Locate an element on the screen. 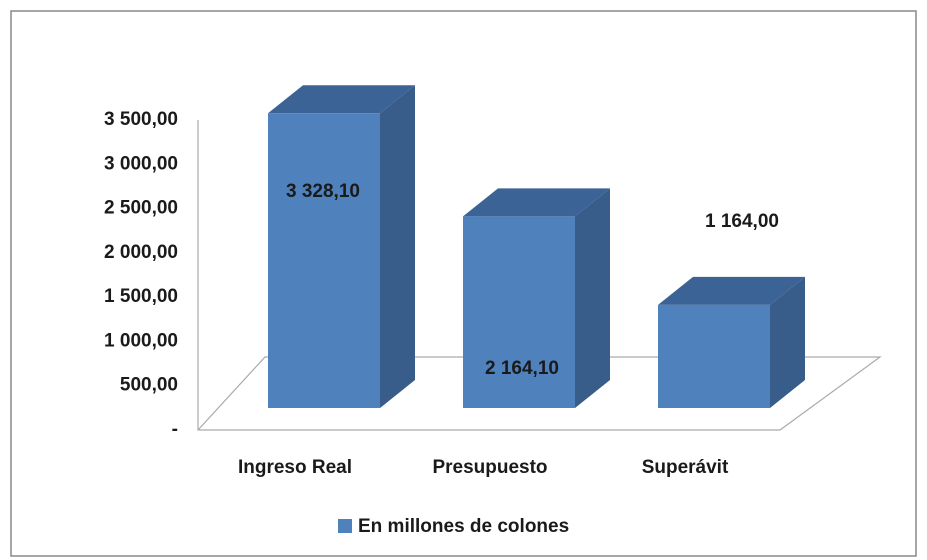  data-label: 3 328,10 is located at coordinates (323, 191).